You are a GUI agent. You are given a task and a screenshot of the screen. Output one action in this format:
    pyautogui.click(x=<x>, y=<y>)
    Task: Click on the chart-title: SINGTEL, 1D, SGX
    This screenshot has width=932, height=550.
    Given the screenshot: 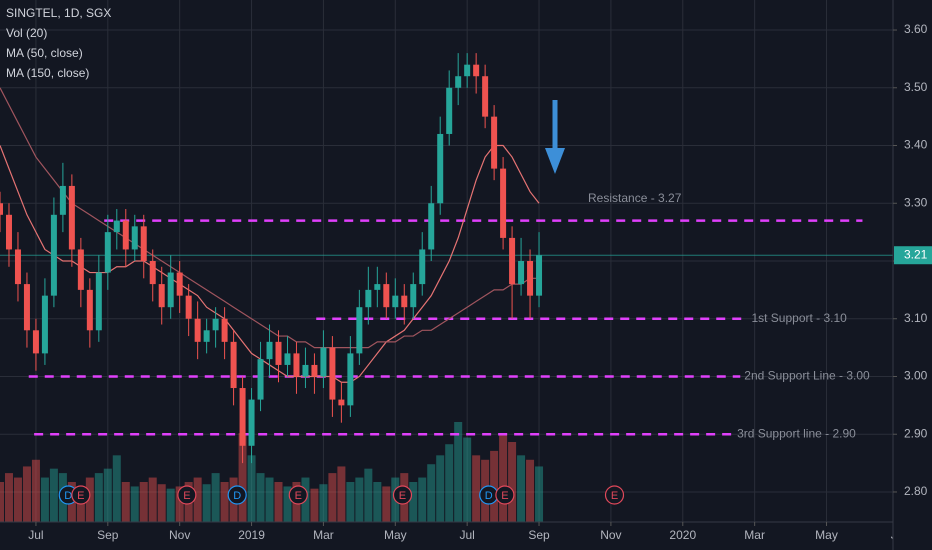 What is the action you would take?
    pyautogui.click(x=58, y=13)
    